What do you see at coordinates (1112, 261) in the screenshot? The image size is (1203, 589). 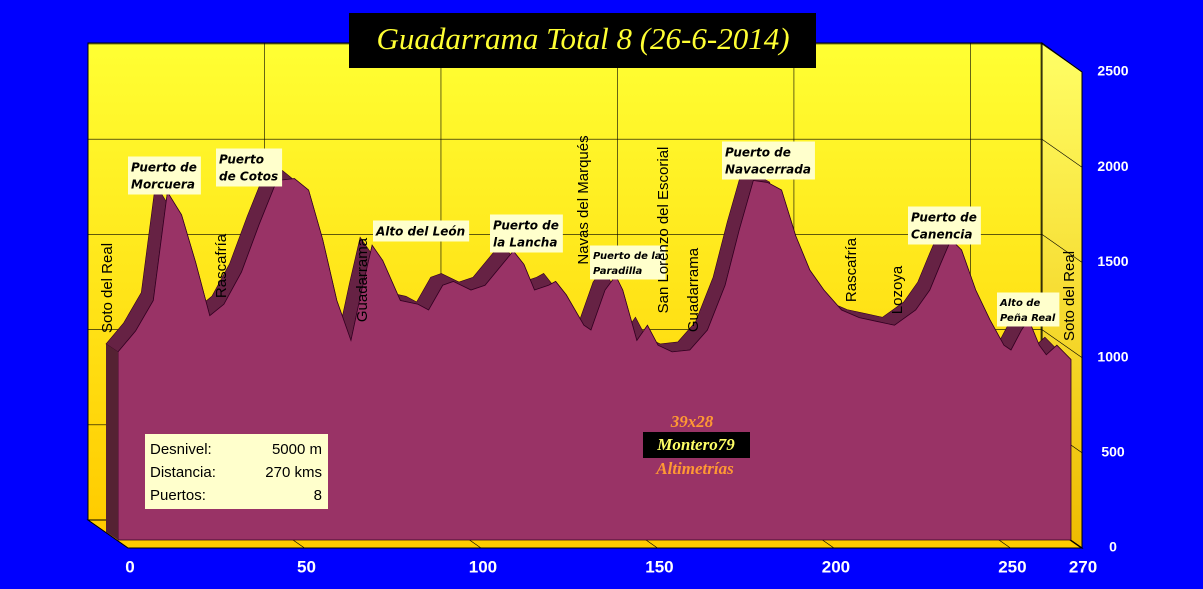 I see `y-tick-label: 1500` at bounding box center [1112, 261].